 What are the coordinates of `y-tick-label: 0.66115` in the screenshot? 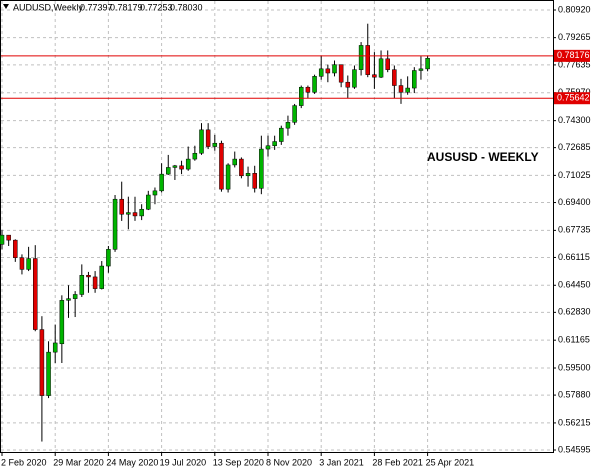 It's located at (574, 257).